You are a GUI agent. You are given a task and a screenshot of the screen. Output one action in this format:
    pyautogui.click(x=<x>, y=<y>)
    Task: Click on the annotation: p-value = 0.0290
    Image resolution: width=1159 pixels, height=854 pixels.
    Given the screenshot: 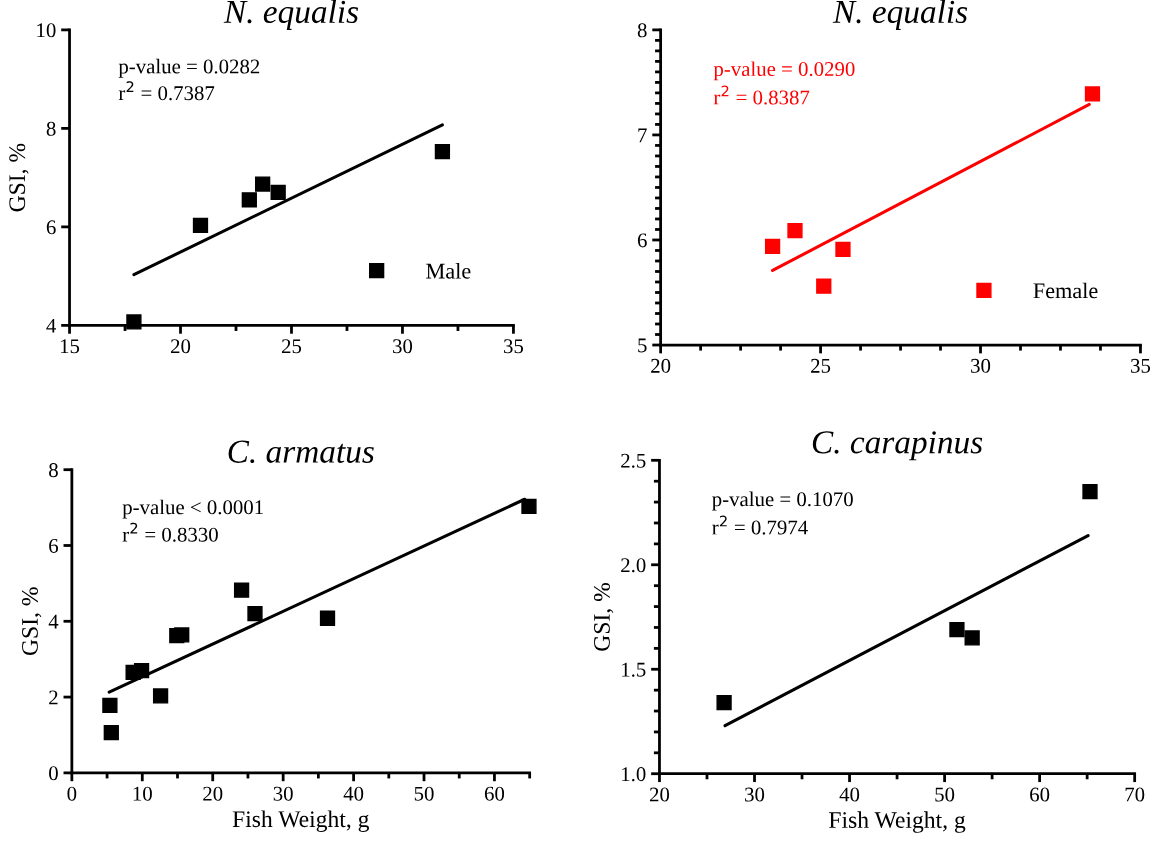 What is the action you would take?
    pyautogui.click(x=784, y=71)
    